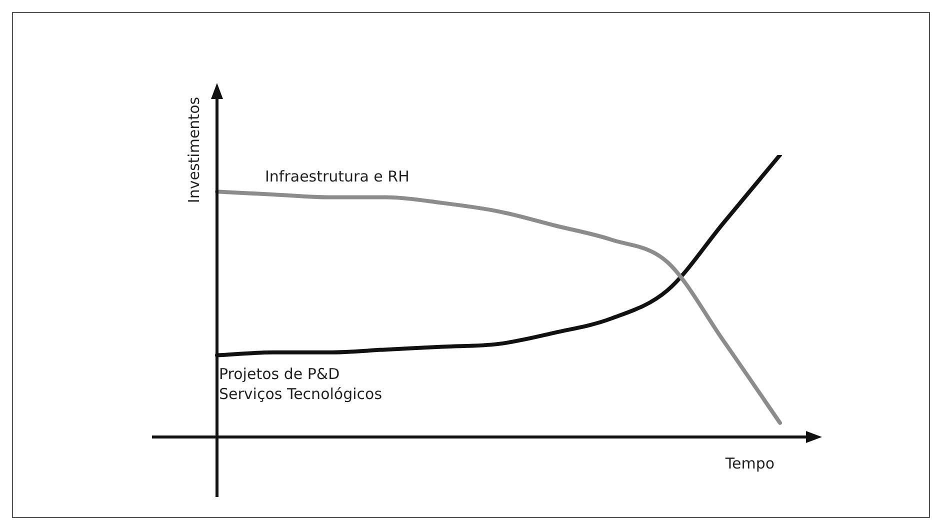 The image size is (946, 532). What do you see at coordinates (749, 463) in the screenshot?
I see `x-axis-title: Tempo` at bounding box center [749, 463].